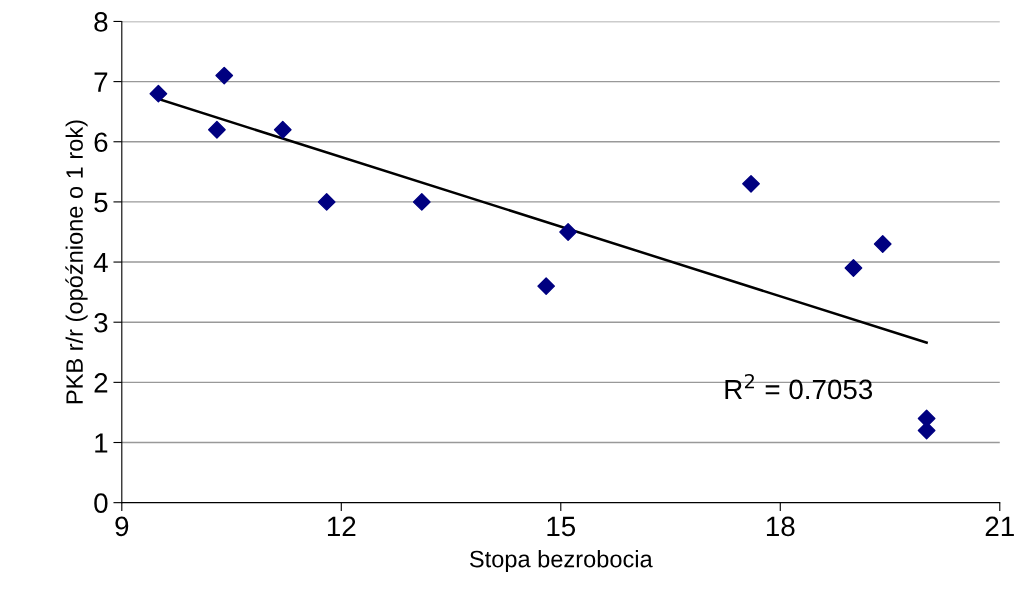 The height and width of the screenshot is (613, 1015). I want to click on y-tick-label: 1, so click(101, 443).